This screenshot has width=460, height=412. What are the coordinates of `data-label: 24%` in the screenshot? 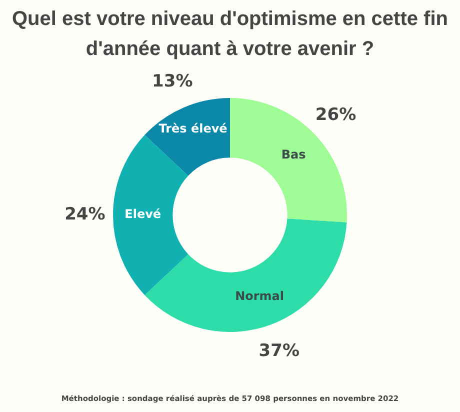 It's located at (85, 214).